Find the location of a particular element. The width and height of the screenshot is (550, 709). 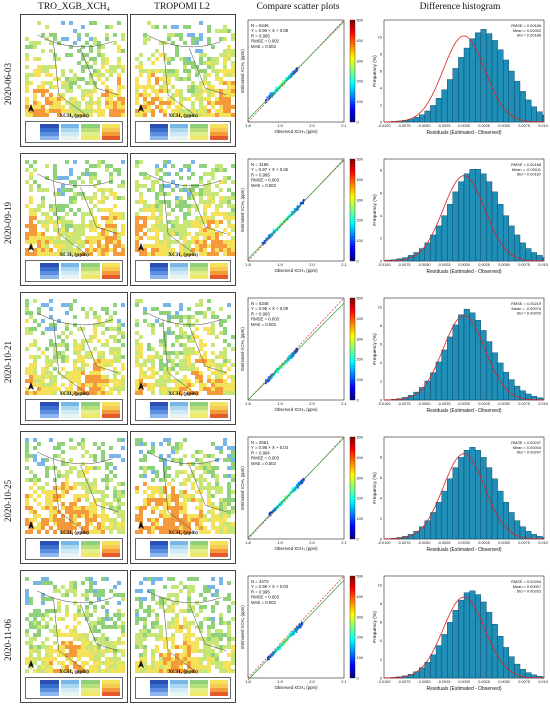

xch4-field is located at coordinates (185, 347).